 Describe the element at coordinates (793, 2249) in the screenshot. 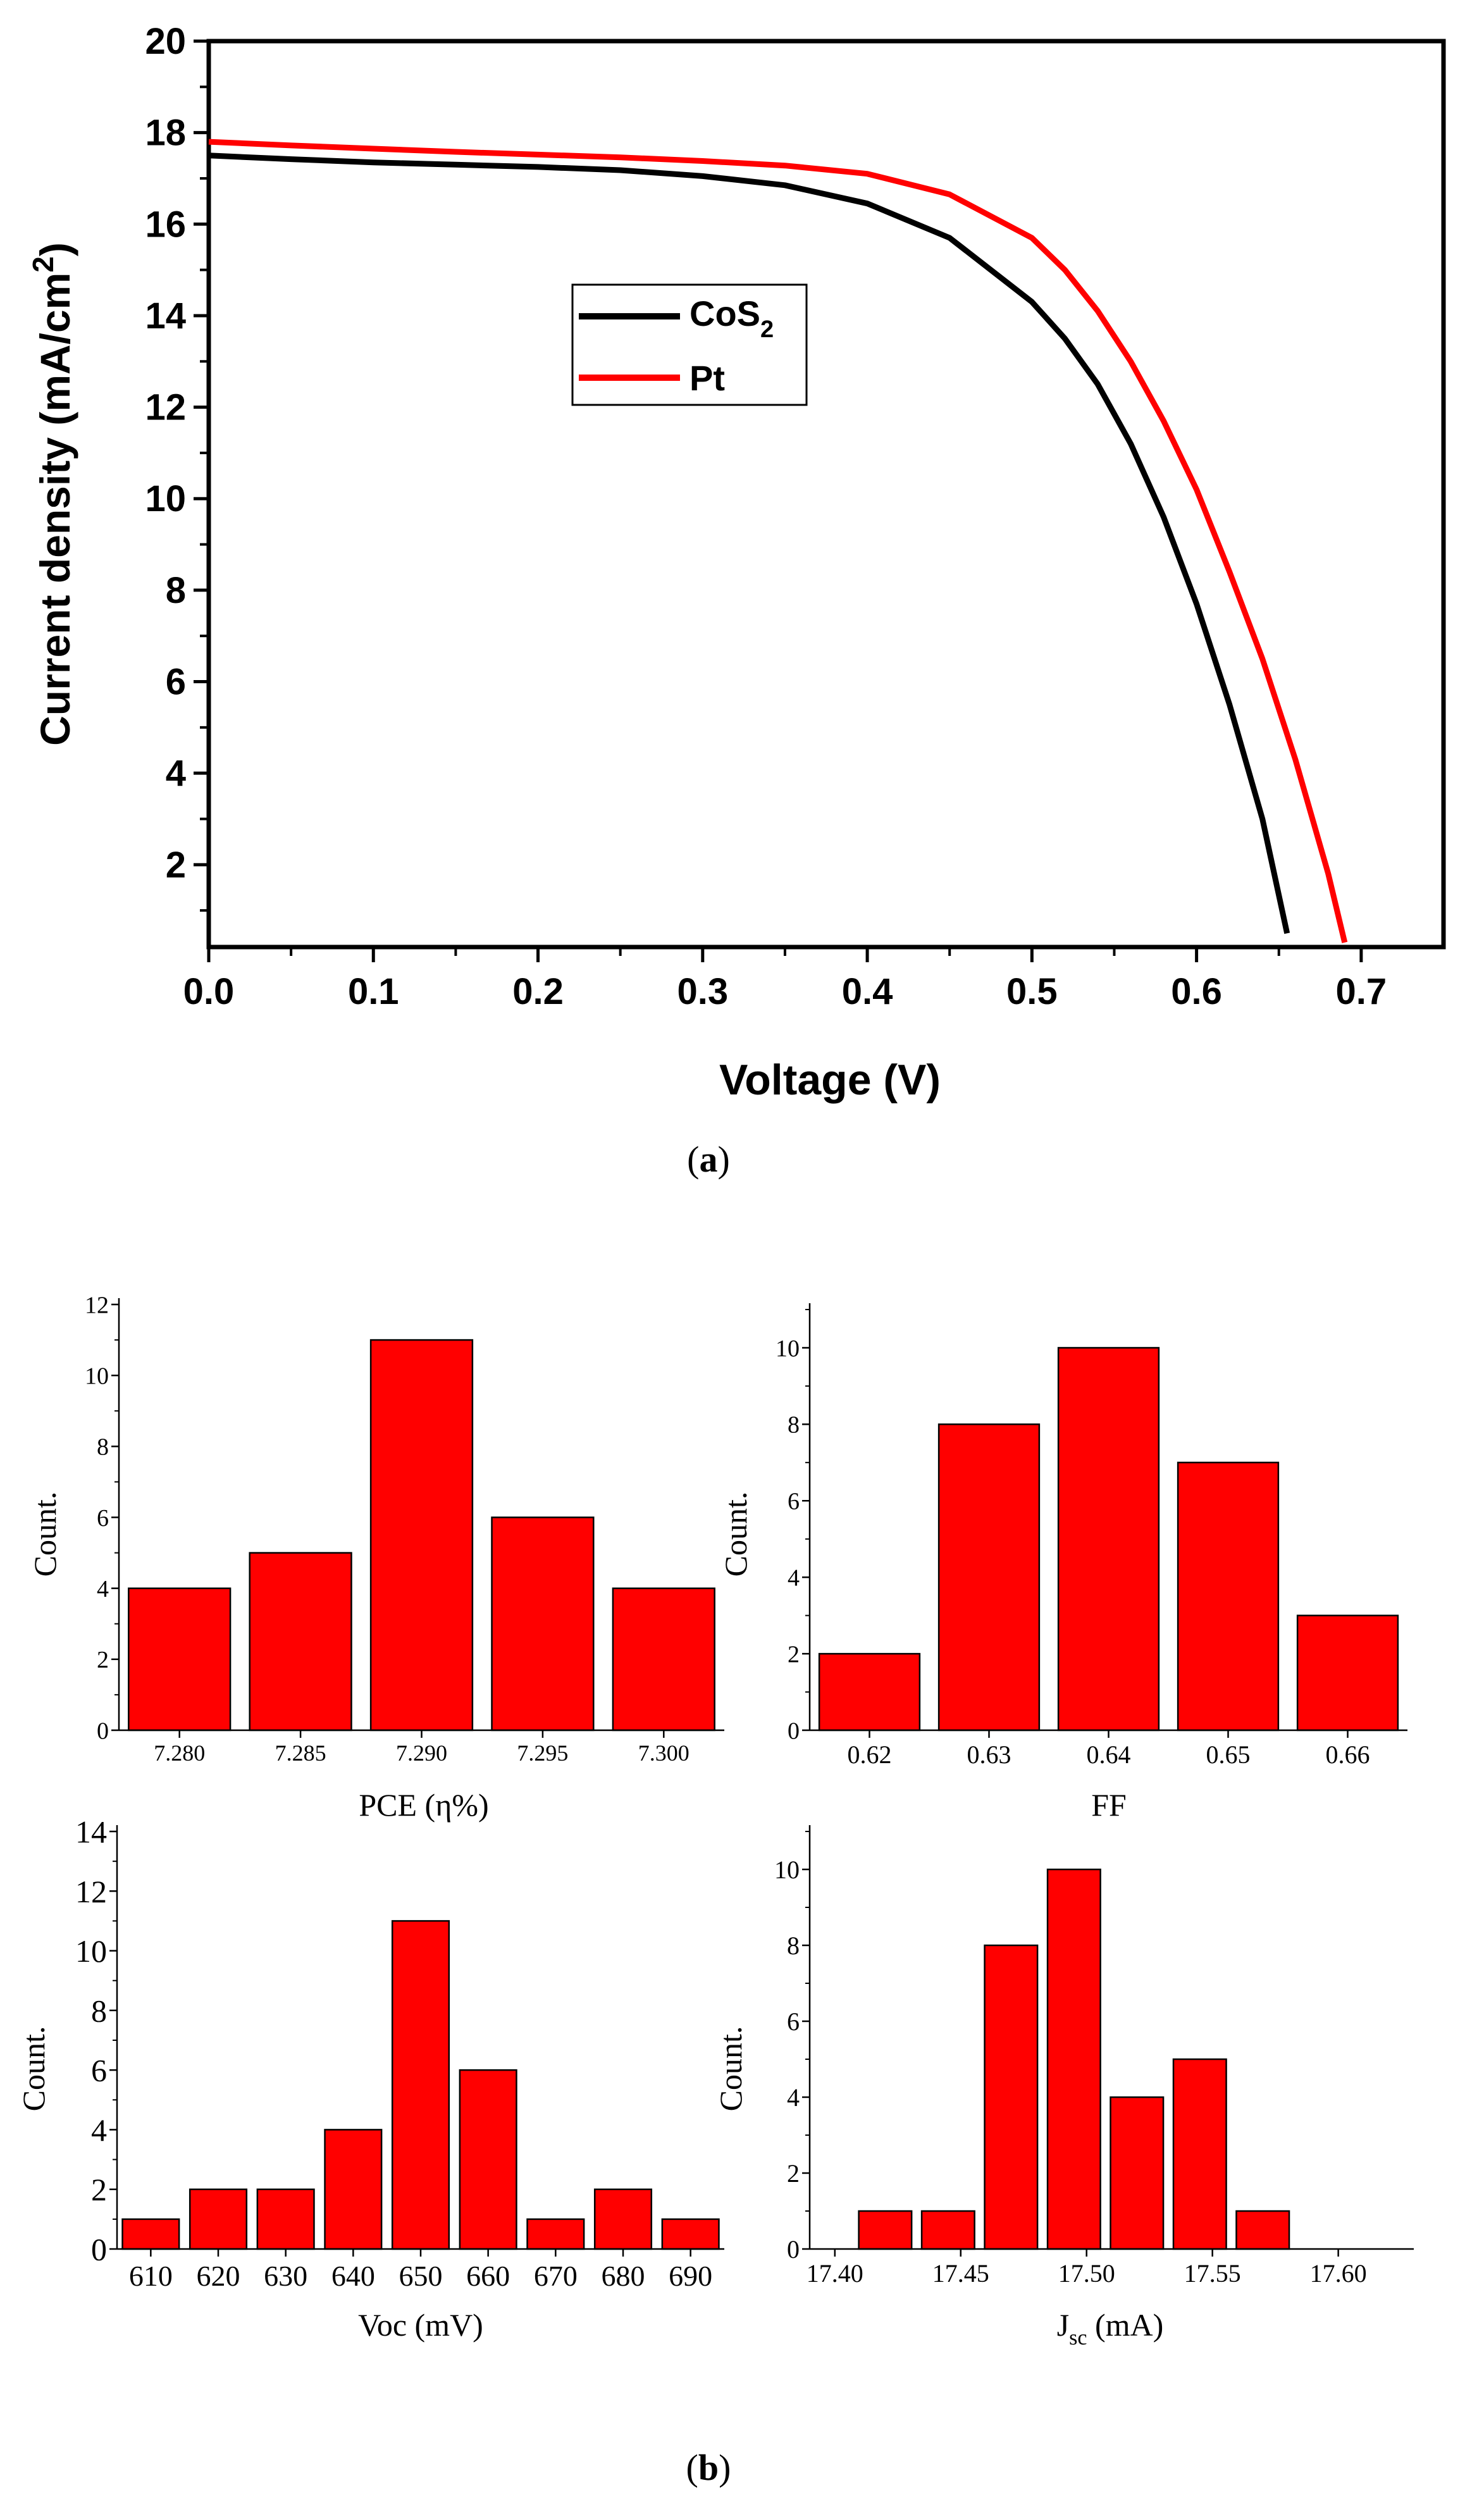

I see `hist-jsc-y-tick-label: 0` at that location.